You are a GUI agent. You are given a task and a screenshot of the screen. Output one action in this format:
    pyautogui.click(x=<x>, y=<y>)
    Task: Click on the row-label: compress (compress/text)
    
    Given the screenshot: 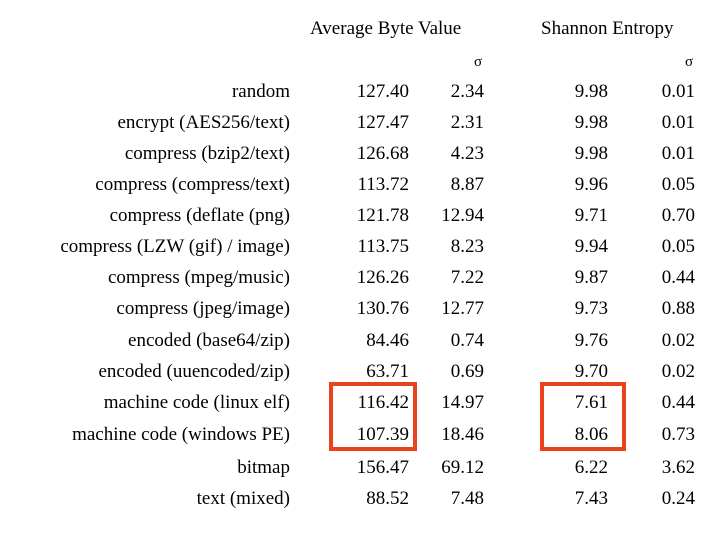 What is the action you would take?
    pyautogui.click(x=192, y=184)
    